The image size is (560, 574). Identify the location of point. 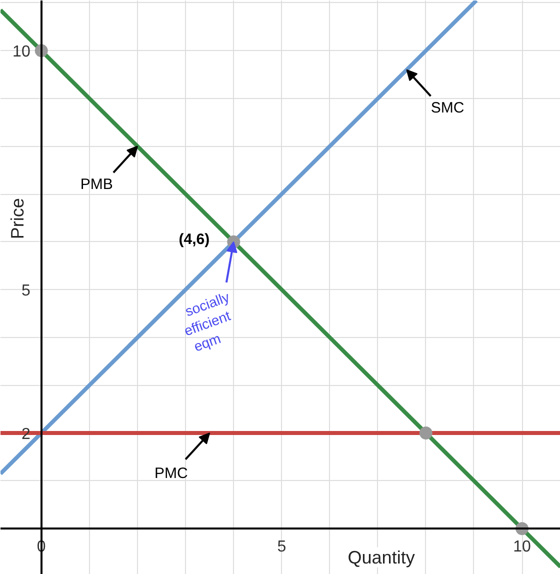
(425, 433).